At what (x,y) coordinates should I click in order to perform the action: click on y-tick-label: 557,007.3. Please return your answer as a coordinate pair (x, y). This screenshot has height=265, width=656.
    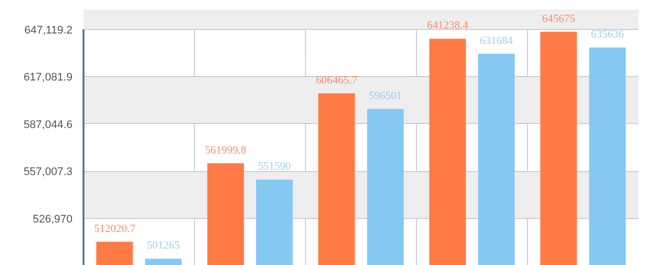
    Looking at the image, I should click on (48, 172).